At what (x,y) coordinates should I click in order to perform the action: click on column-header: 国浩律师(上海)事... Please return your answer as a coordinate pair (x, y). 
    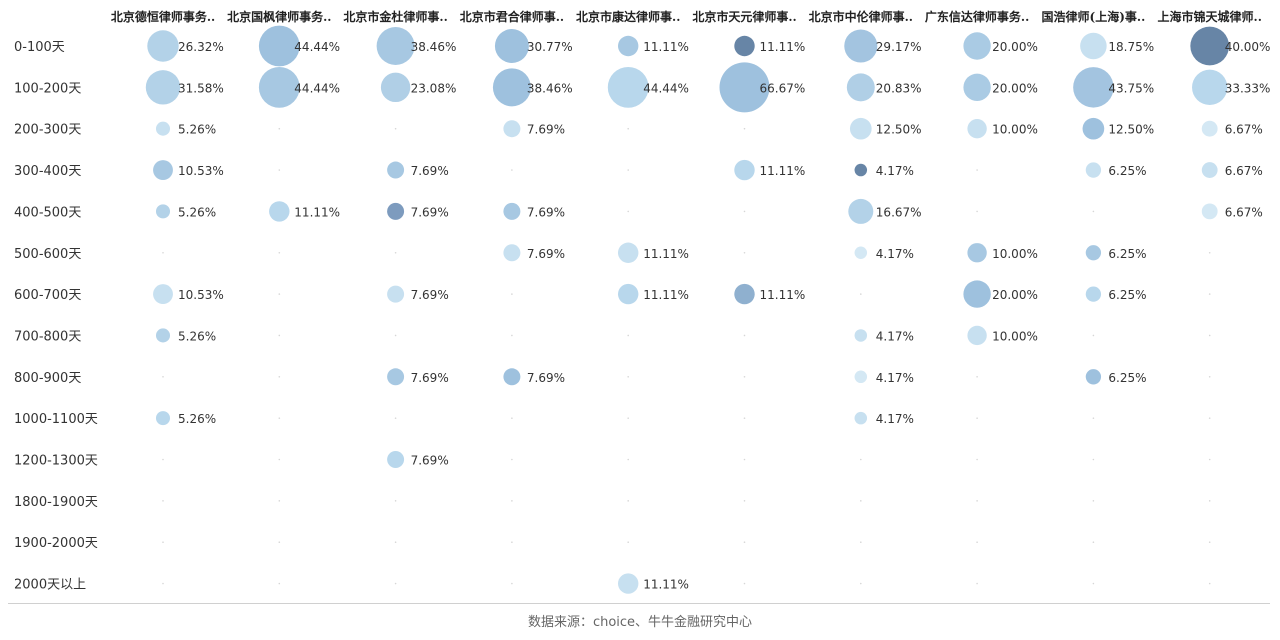
    Looking at the image, I should click on (1094, 16).